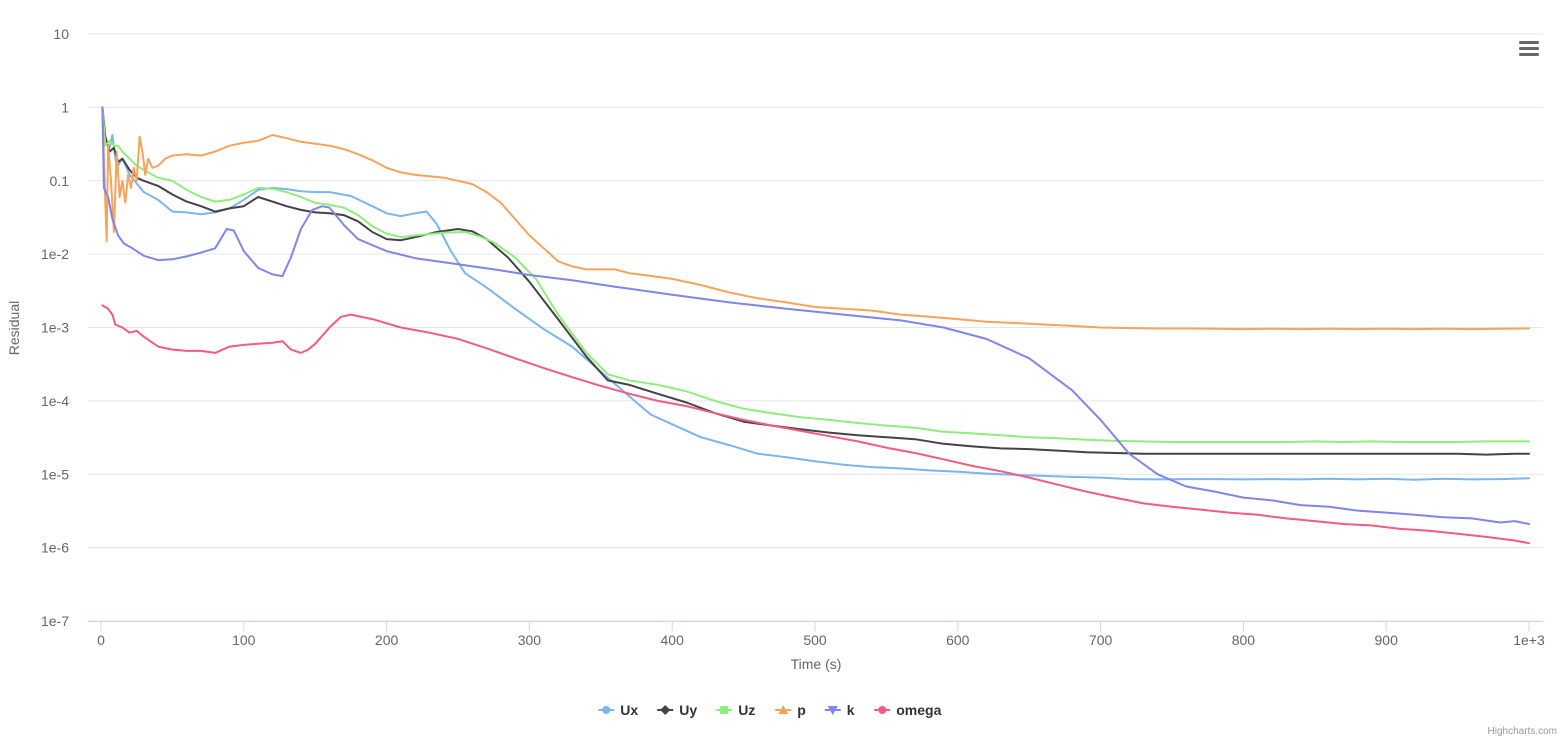 Image resolution: width=1568 pixels, height=736 pixels. I want to click on legend-triangle-icon, so click(783, 709).